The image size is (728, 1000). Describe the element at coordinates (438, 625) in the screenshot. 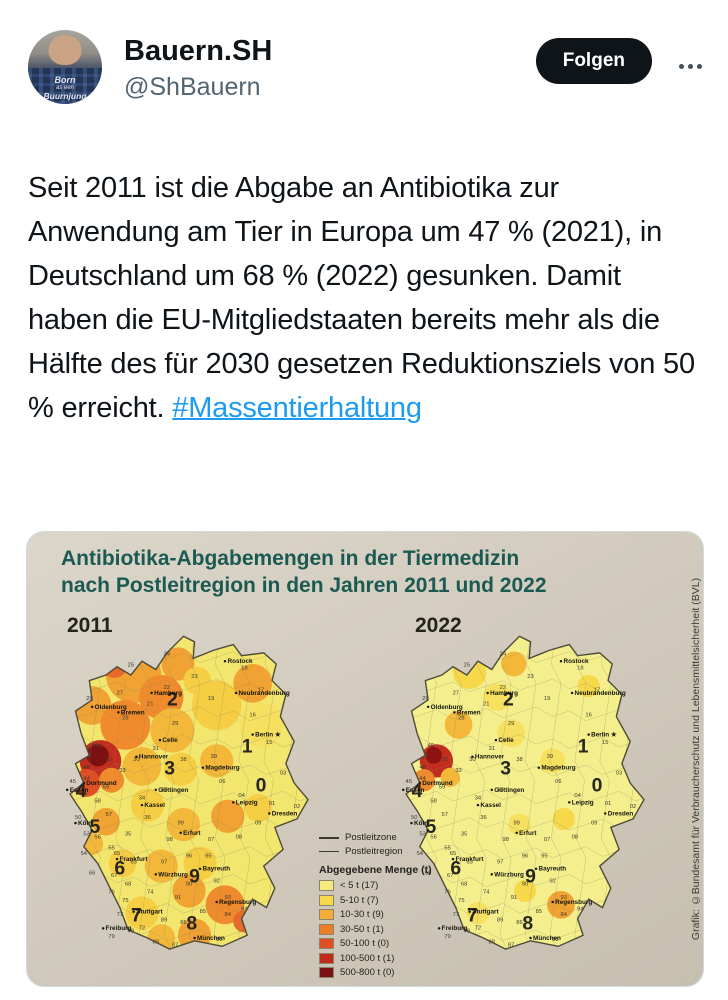

I see `map-year-label-2022: 2022` at that location.